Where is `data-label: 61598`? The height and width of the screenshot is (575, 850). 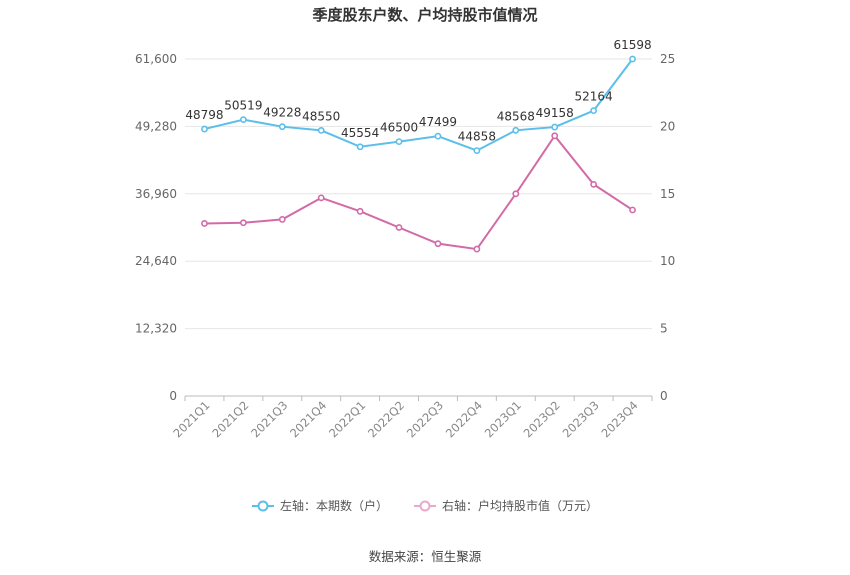
data-label: 61598 is located at coordinates (632, 45).